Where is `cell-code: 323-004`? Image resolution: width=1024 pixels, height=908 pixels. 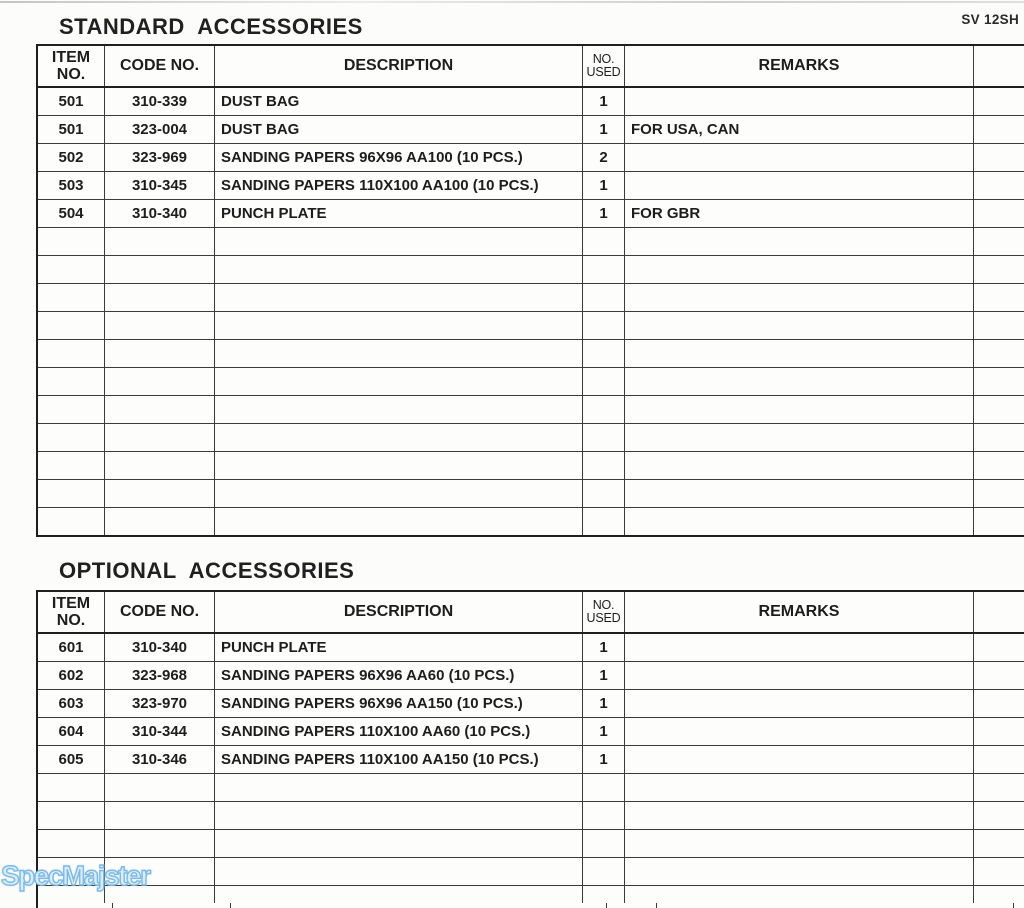
cell-code: 323-004 is located at coordinates (159, 129).